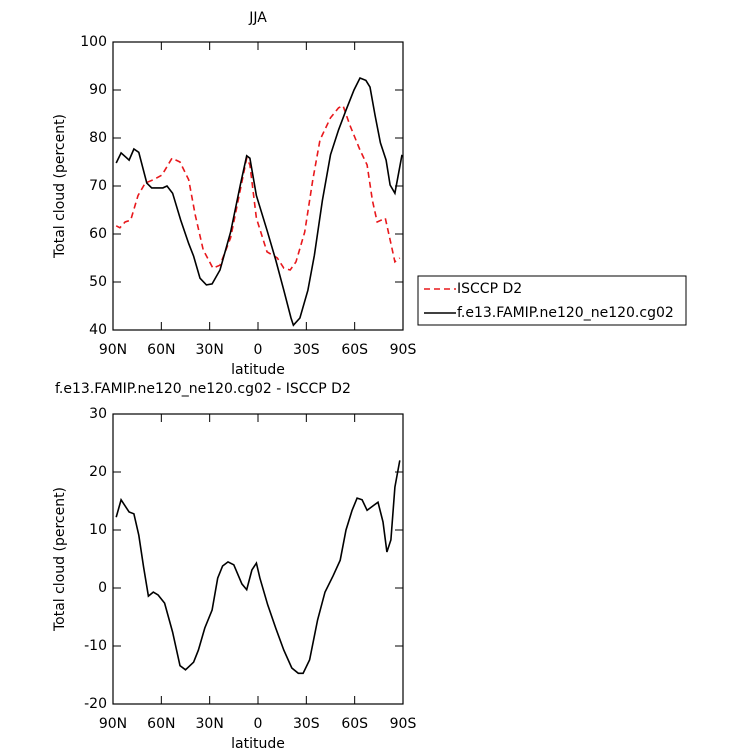  I want to click on y-tick-label: 0, so click(102, 588).